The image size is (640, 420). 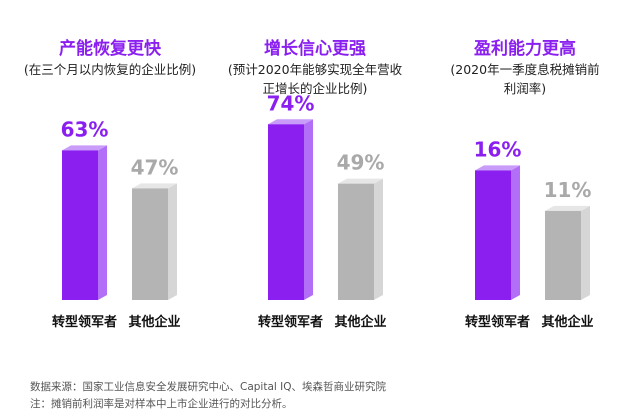 What do you see at coordinates (567, 322) in the screenshot?
I see `category-label-3-2: 其他企业` at bounding box center [567, 322].